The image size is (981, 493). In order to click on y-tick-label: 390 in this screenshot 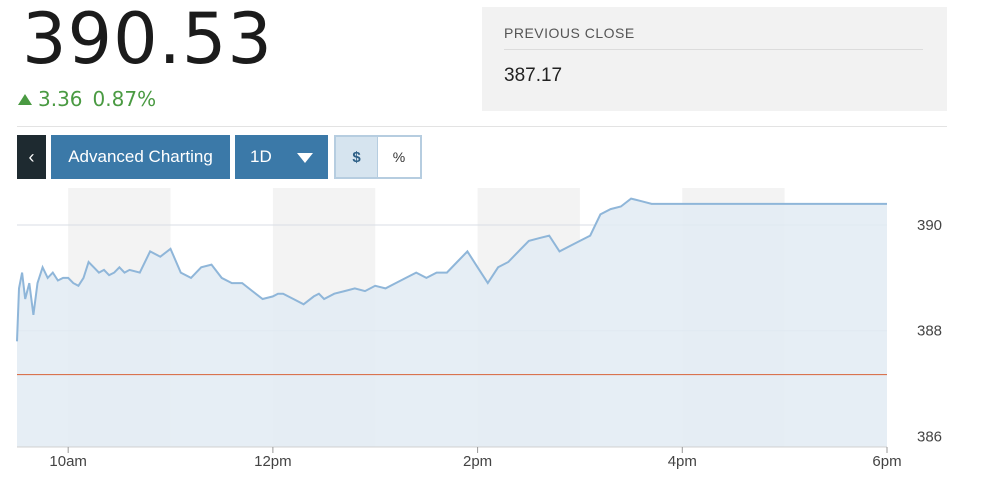, I will do `click(929, 225)`.